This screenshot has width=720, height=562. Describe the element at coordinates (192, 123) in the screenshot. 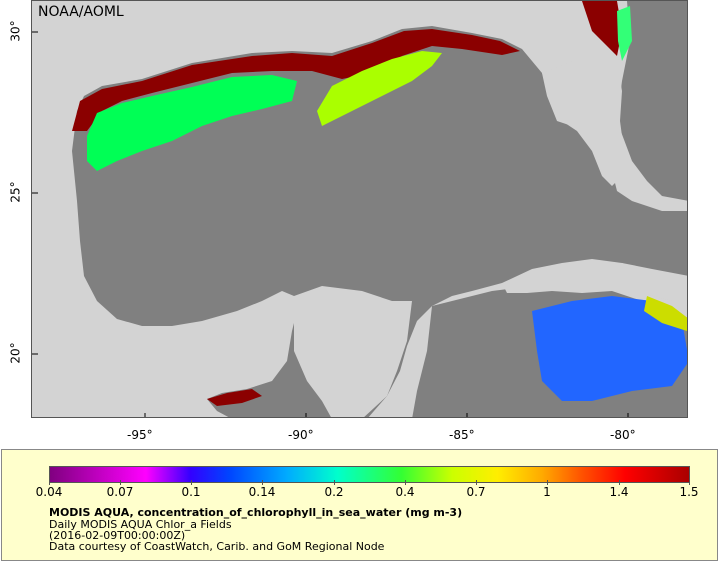

I see `chl-mid-north` at that location.